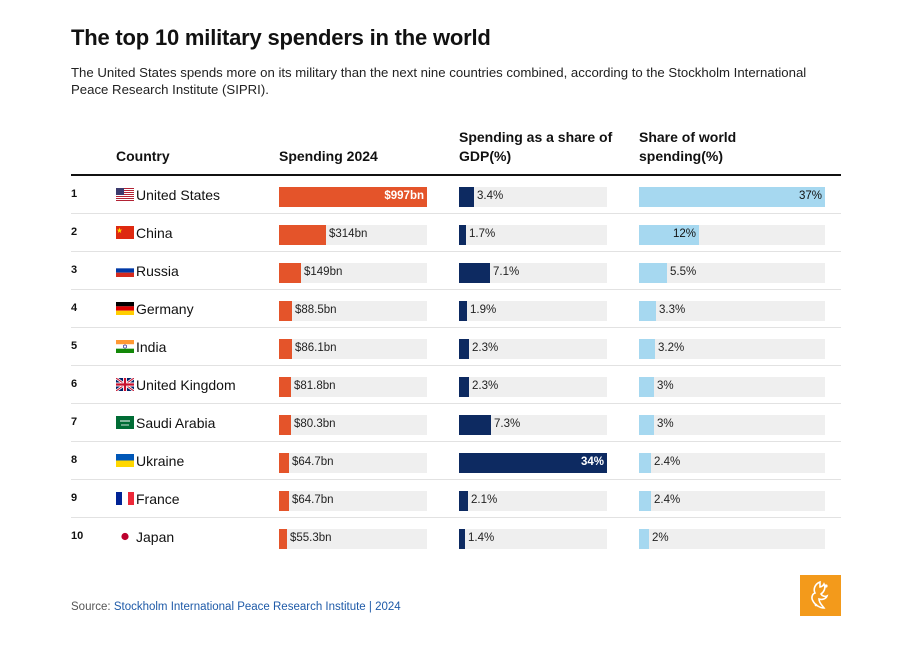 The image size is (909, 649). I want to click on rank-number: 4, so click(74, 308).